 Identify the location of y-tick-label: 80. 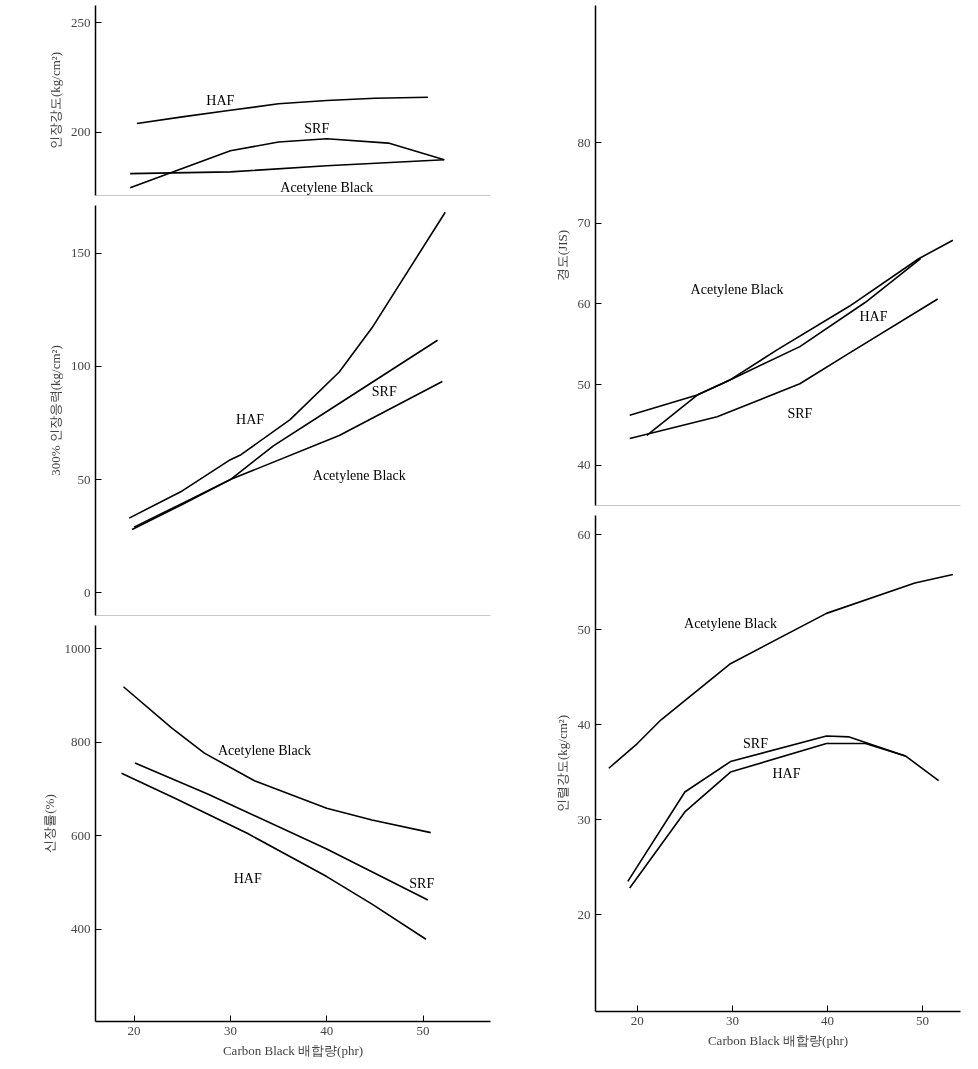
(584, 142).